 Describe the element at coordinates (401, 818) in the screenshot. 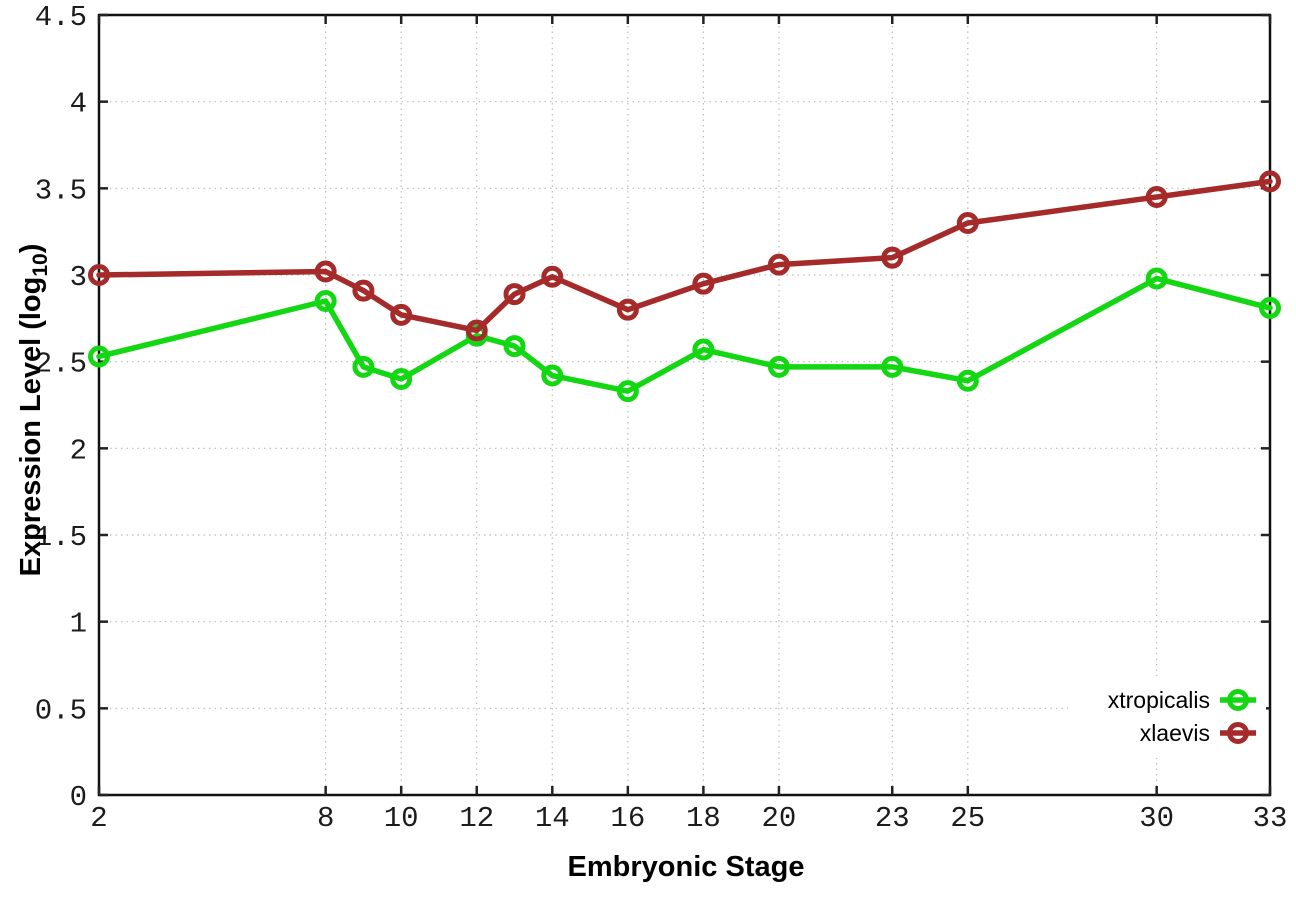

I see `x-tick-label: 10` at that location.